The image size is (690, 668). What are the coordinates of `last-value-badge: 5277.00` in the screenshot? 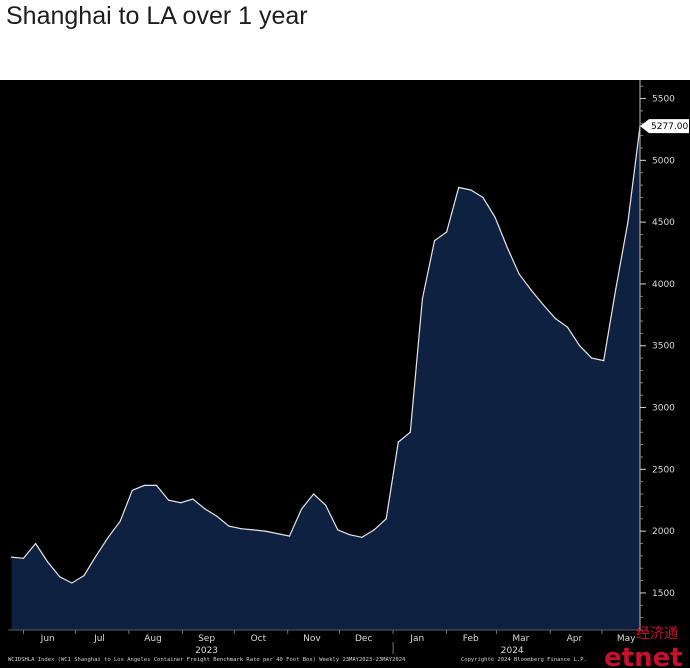 It's located at (664, 126).